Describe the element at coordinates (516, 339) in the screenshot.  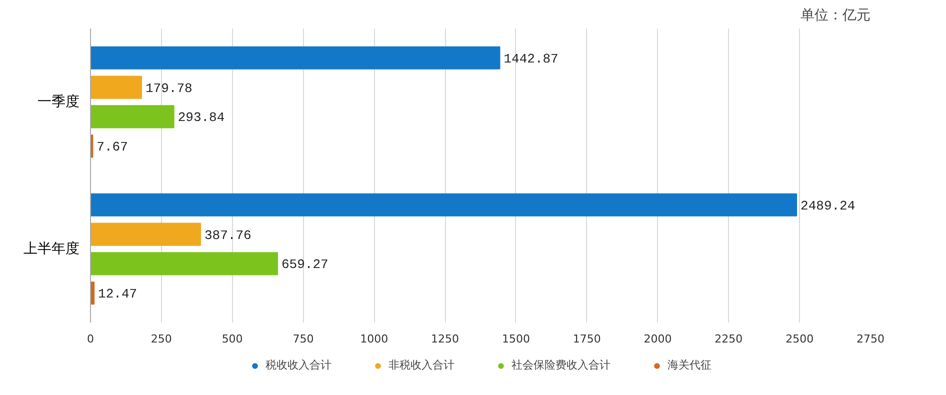
I see `x-tick-label: 1500` at that location.